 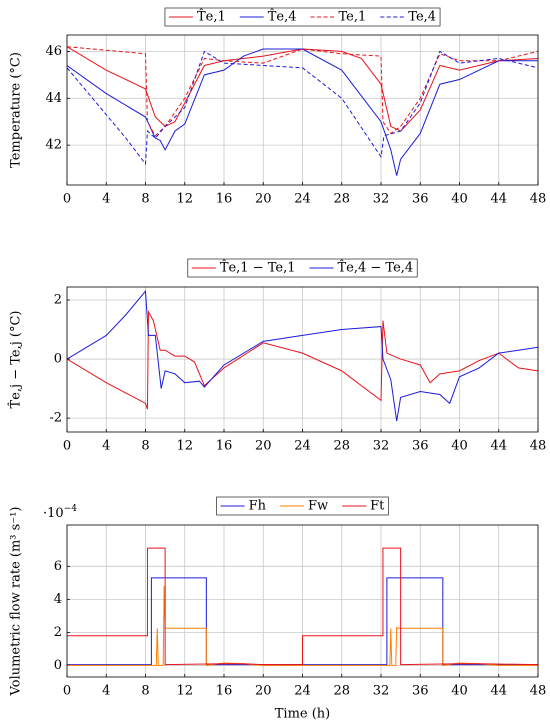 What do you see at coordinates (16, 110) in the screenshot?
I see `y-axis-label: Temperature (°C)` at bounding box center [16, 110].